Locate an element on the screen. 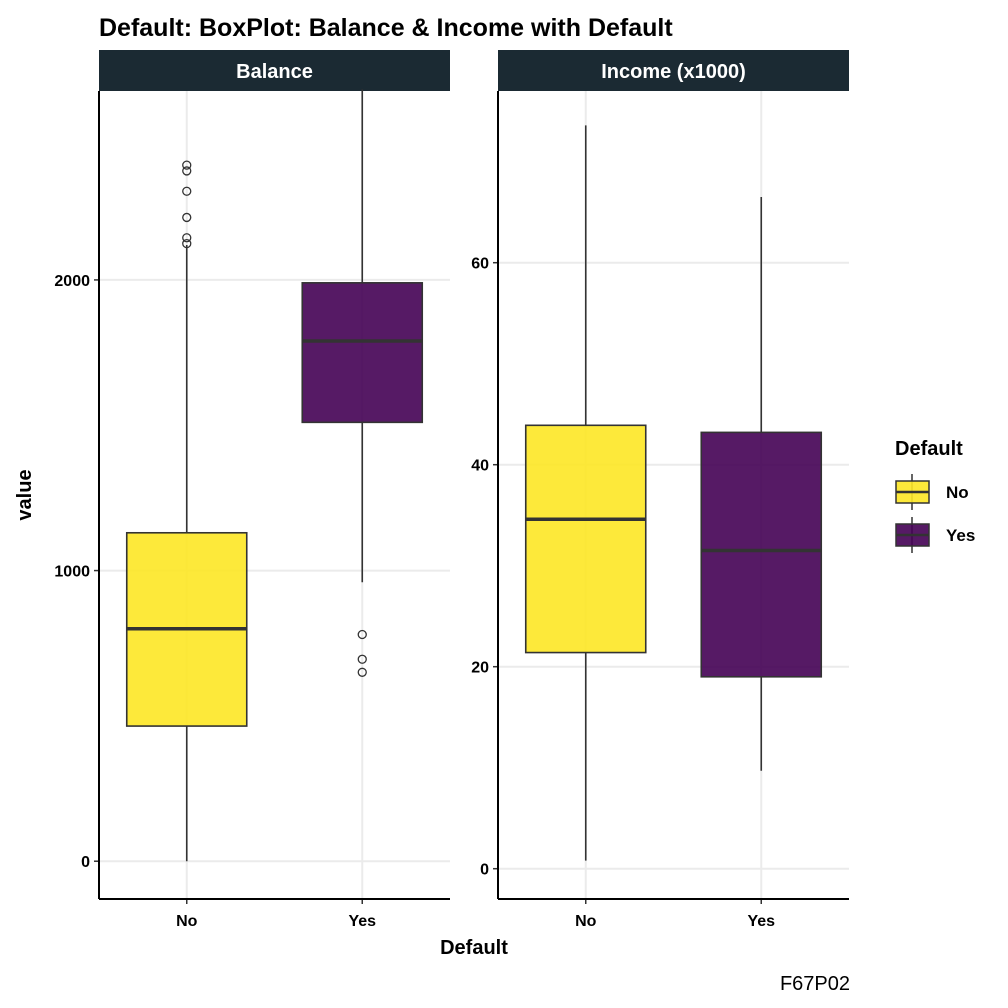 The width and height of the screenshot is (1008, 1008). legend: Default No Yes is located at coordinates (935, 495).